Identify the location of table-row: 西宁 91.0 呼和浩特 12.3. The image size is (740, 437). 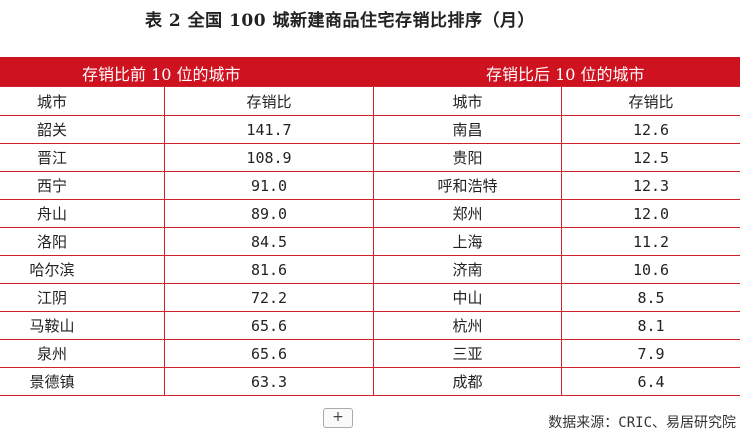
(370, 185).